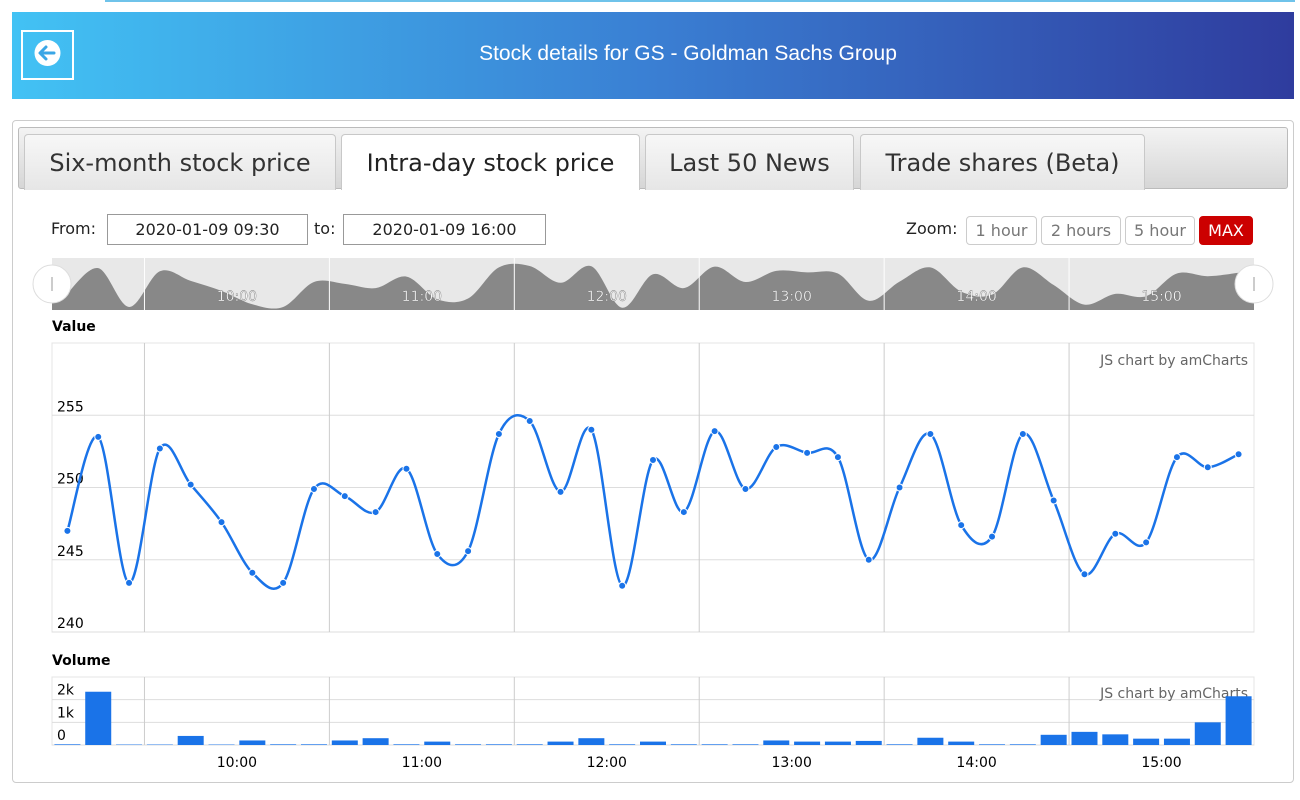 This screenshot has width=1300, height=800. Describe the element at coordinates (237, 763) in the screenshot. I see `x-tick-label: 10:00` at that location.